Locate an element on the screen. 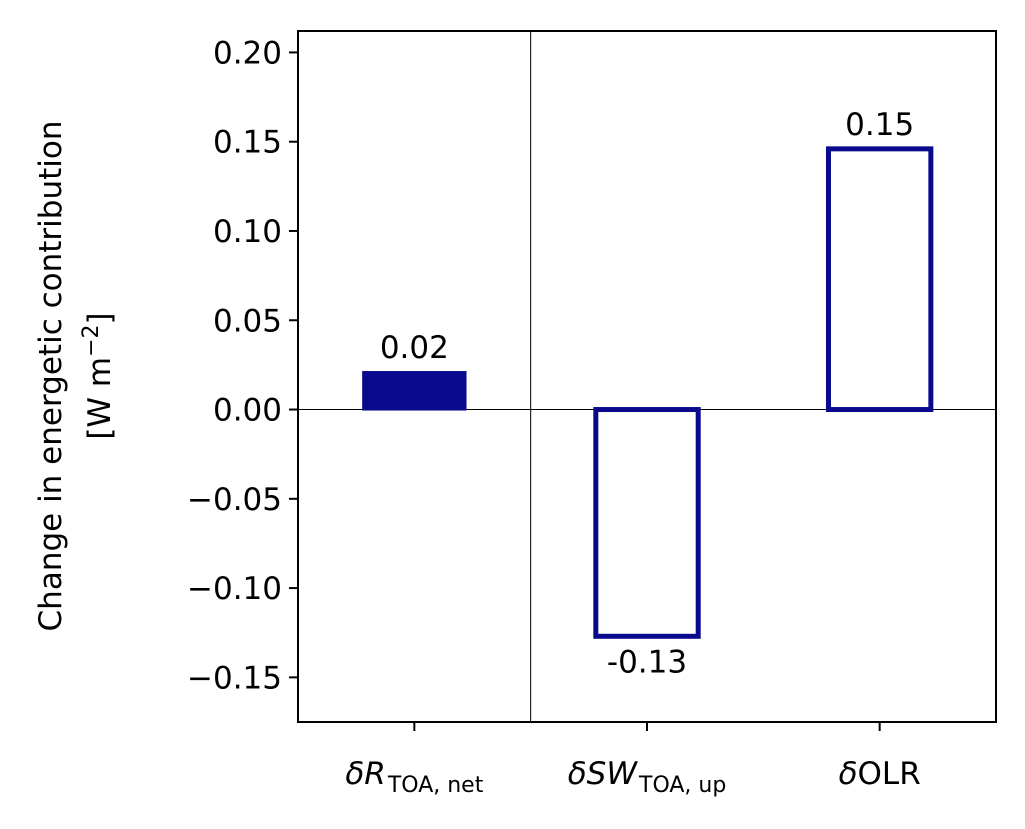 This screenshot has width=1025, height=829. x-tick-label-1: δSWTOA, up is located at coordinates (647, 777).